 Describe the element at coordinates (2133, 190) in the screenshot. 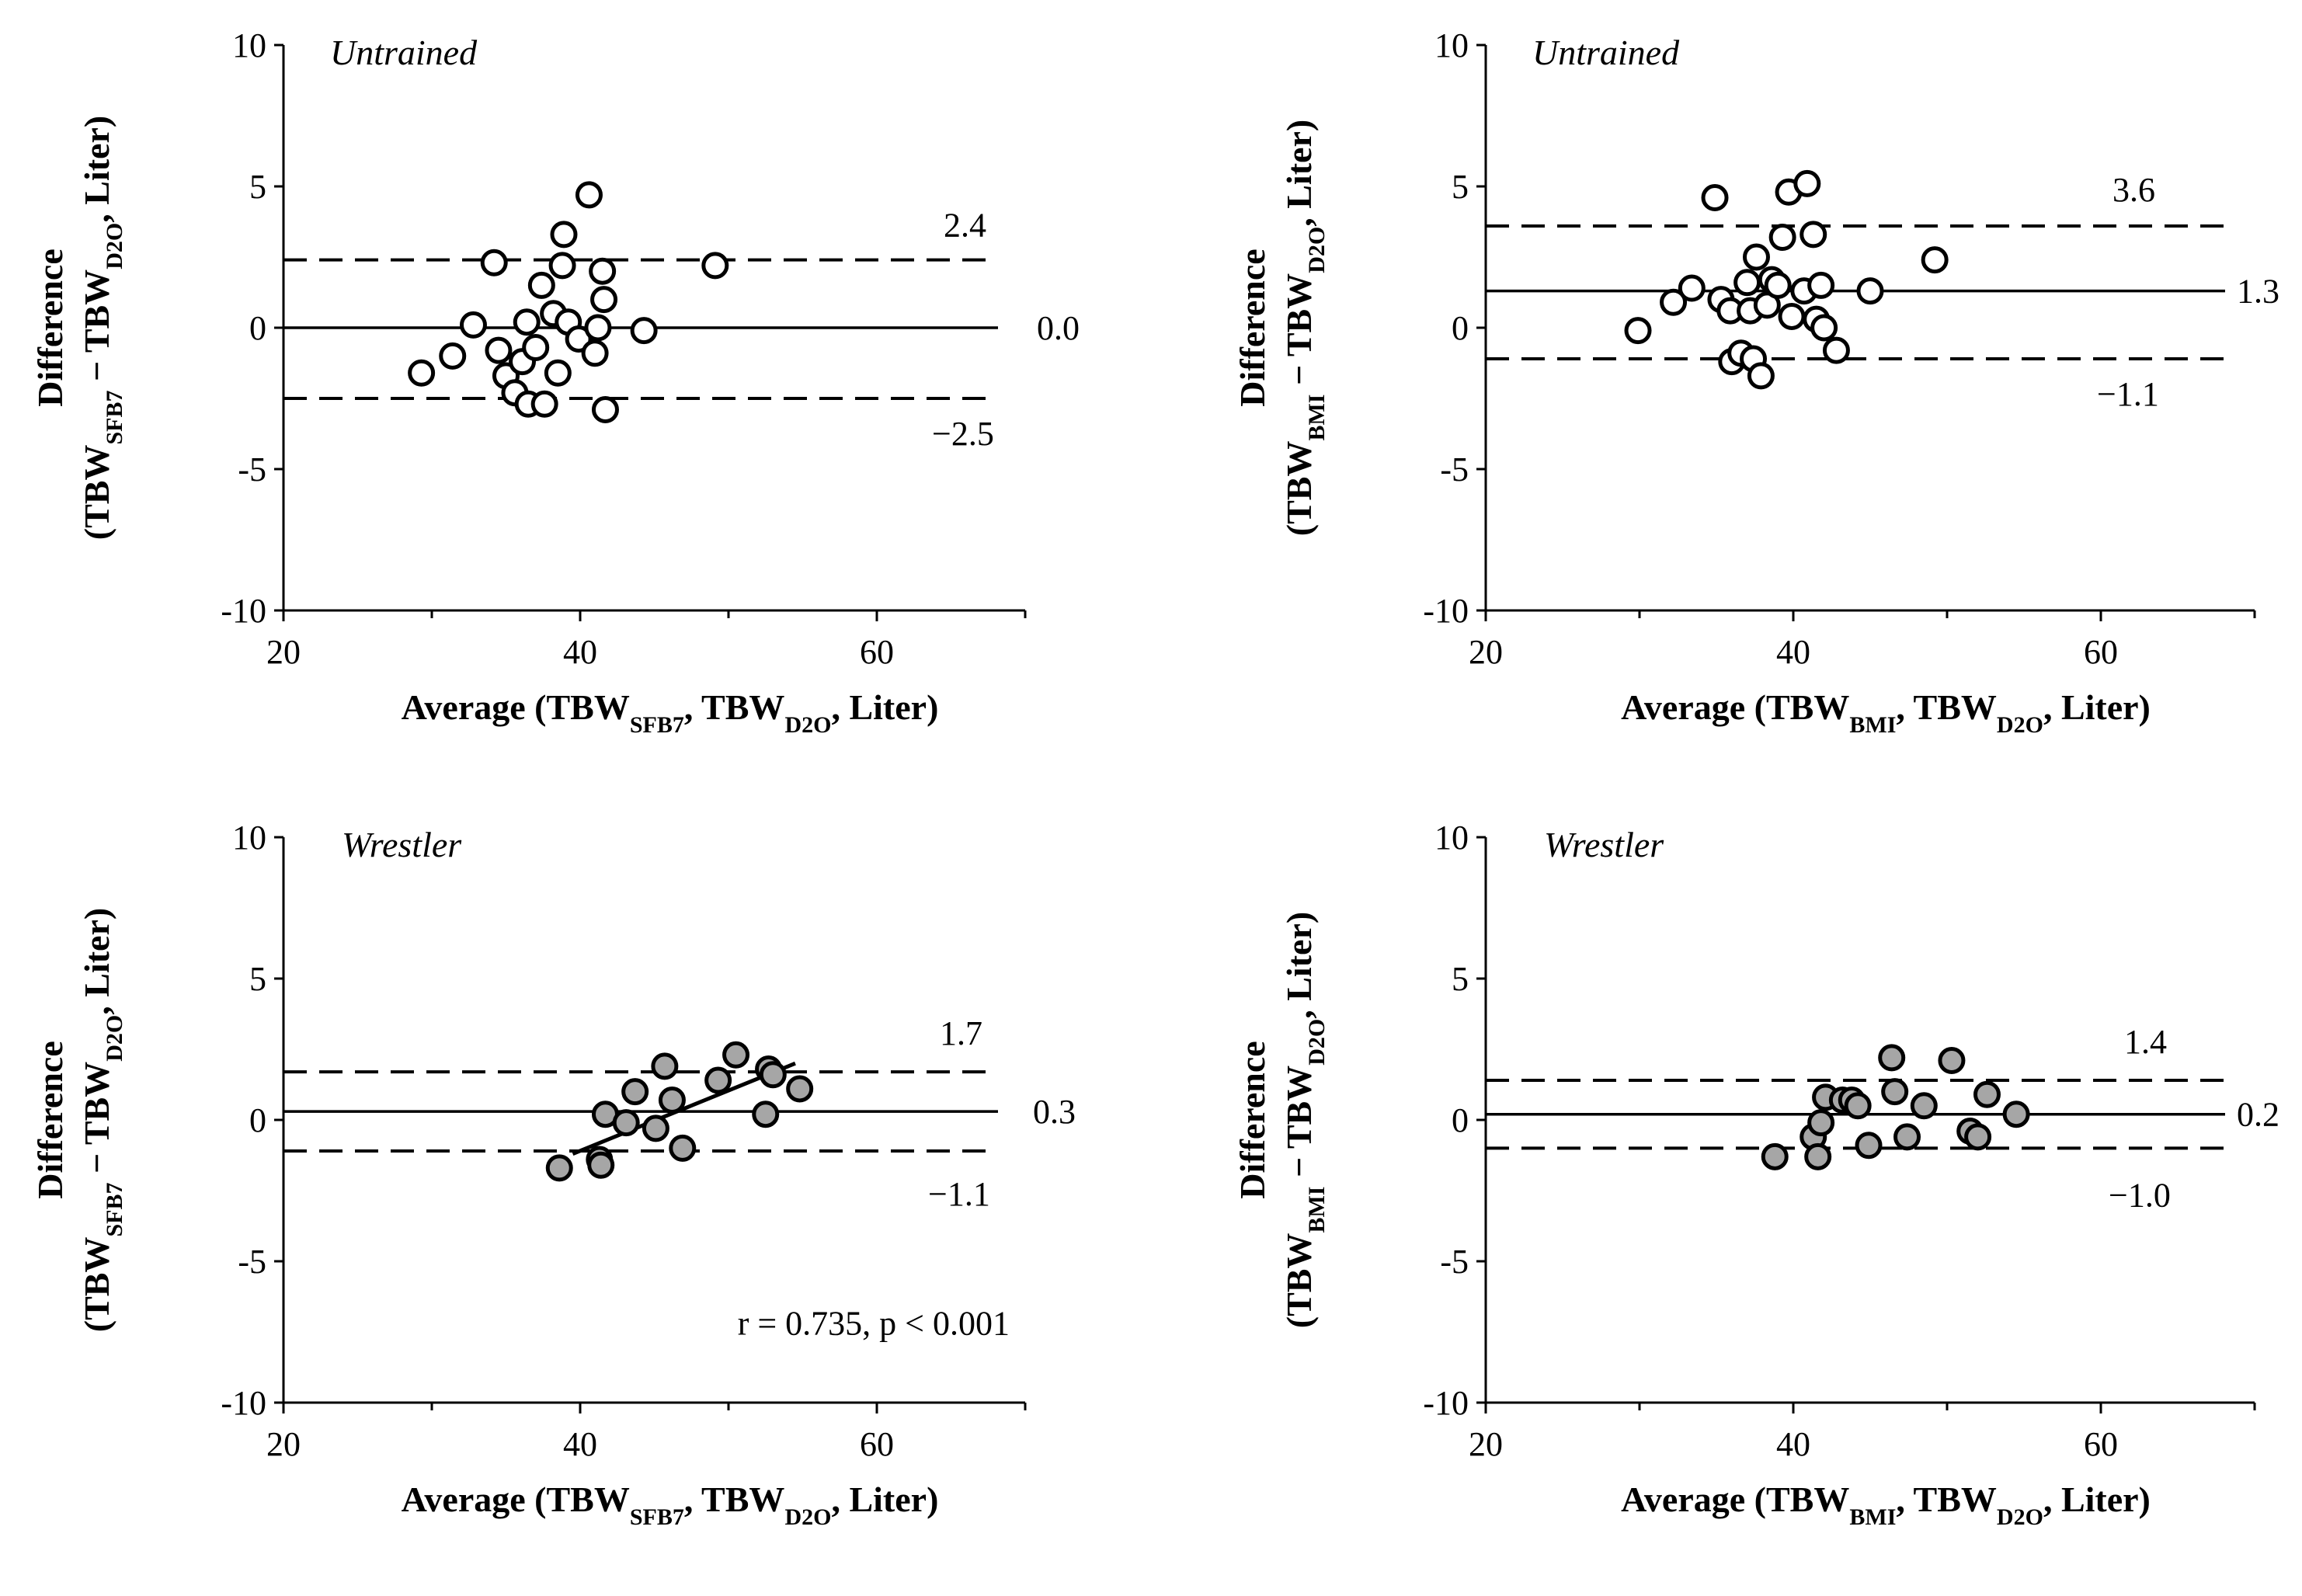

I see `upper-limit-label: 3.6` at that location.